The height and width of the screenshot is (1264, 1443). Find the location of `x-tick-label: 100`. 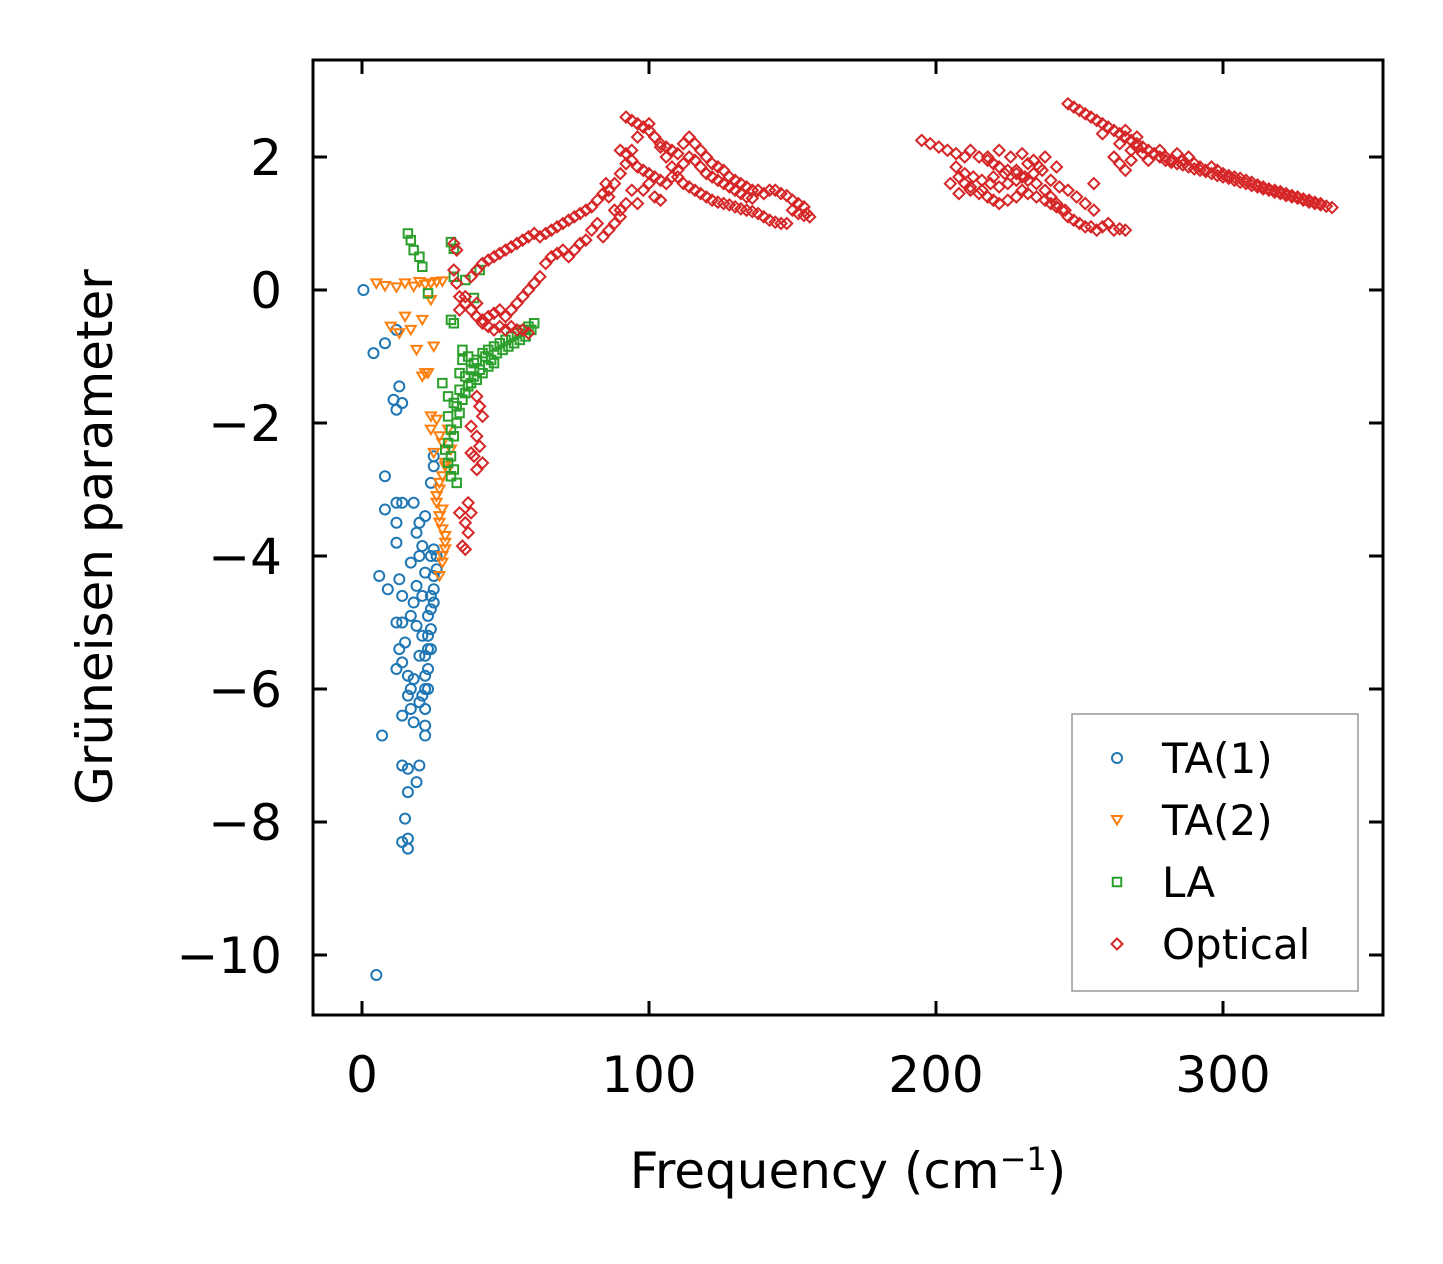

x-tick-label: 100 is located at coordinates (648, 1075).